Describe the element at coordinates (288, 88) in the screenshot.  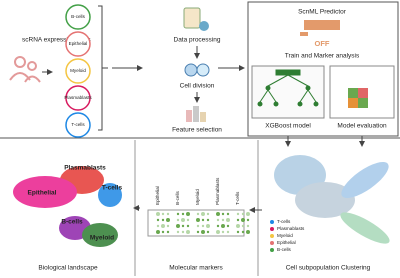
I see `tree` at that location.